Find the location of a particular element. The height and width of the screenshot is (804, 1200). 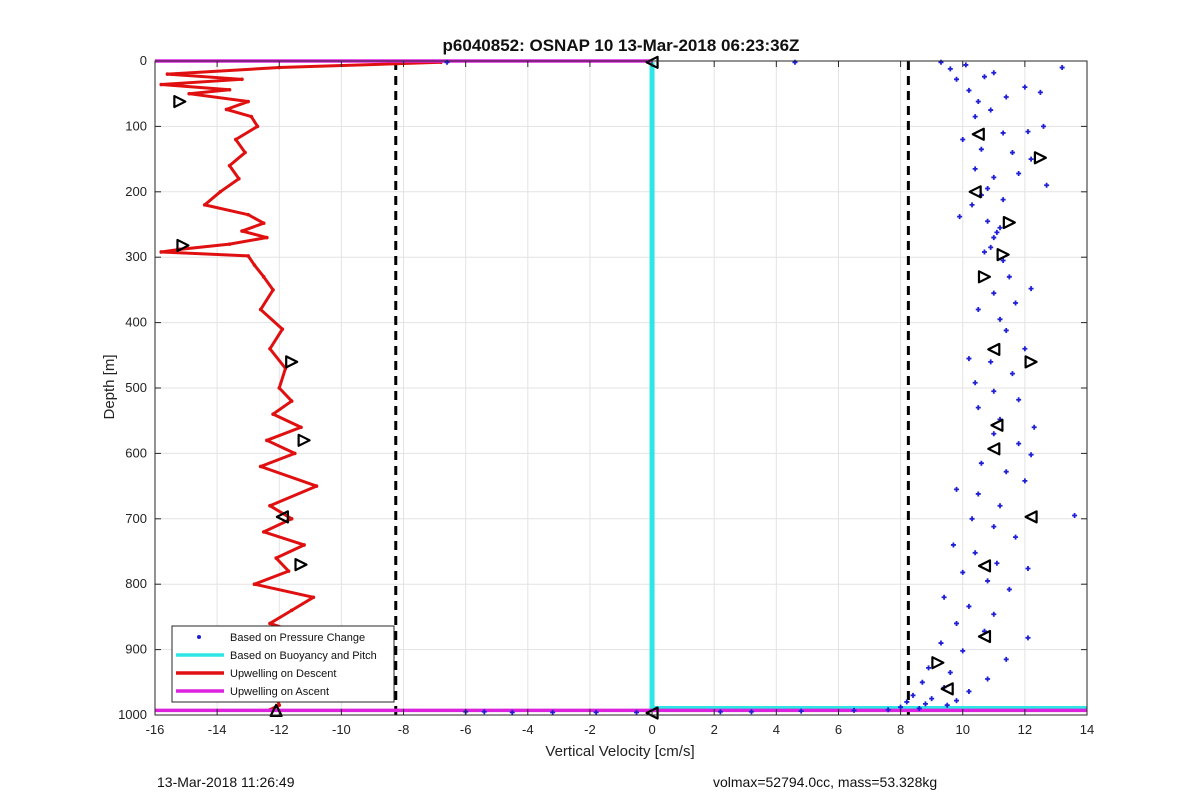

chart-title: p6040852: OSNAP 10 13-Mar-2018 06:23:36Z is located at coordinates (621, 45).